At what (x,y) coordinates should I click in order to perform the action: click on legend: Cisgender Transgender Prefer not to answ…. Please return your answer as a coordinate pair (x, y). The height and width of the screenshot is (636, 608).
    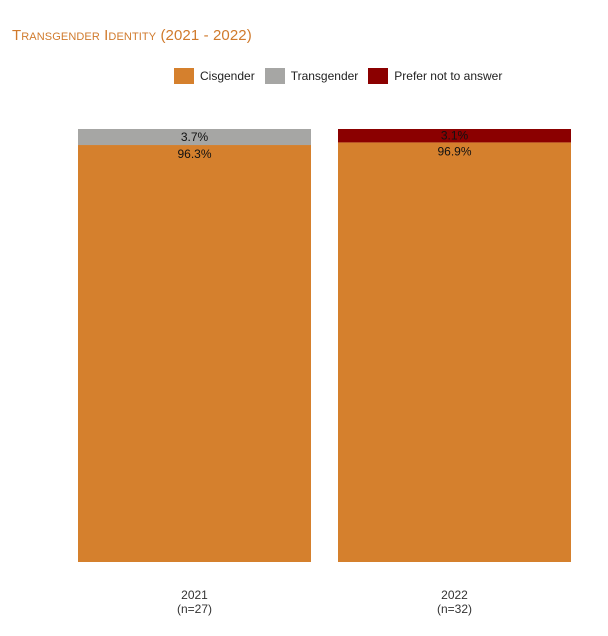
    Looking at the image, I should click on (343, 76).